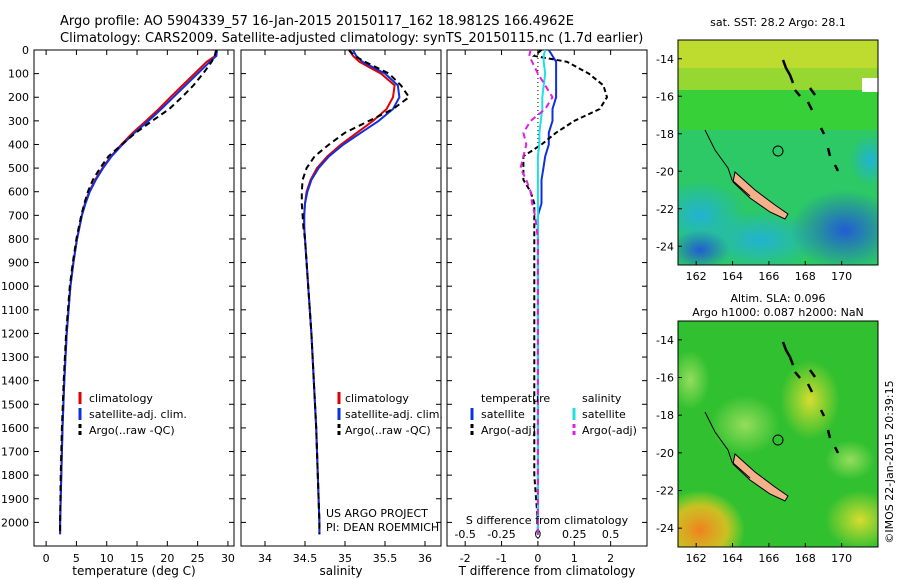 This screenshot has width=900, height=580. I want to click on sst-map-field, so click(778, 152).